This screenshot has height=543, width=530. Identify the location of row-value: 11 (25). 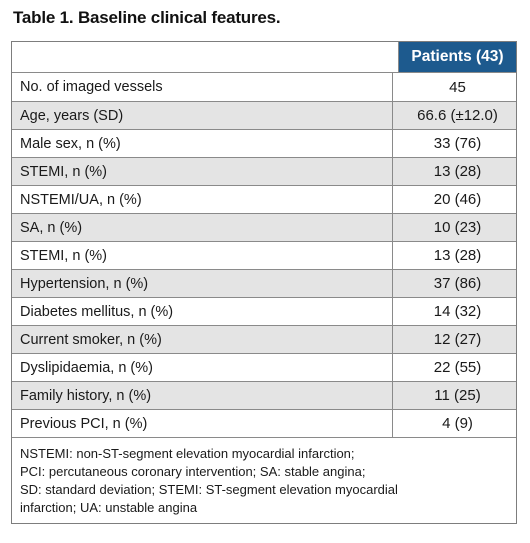
(457, 395).